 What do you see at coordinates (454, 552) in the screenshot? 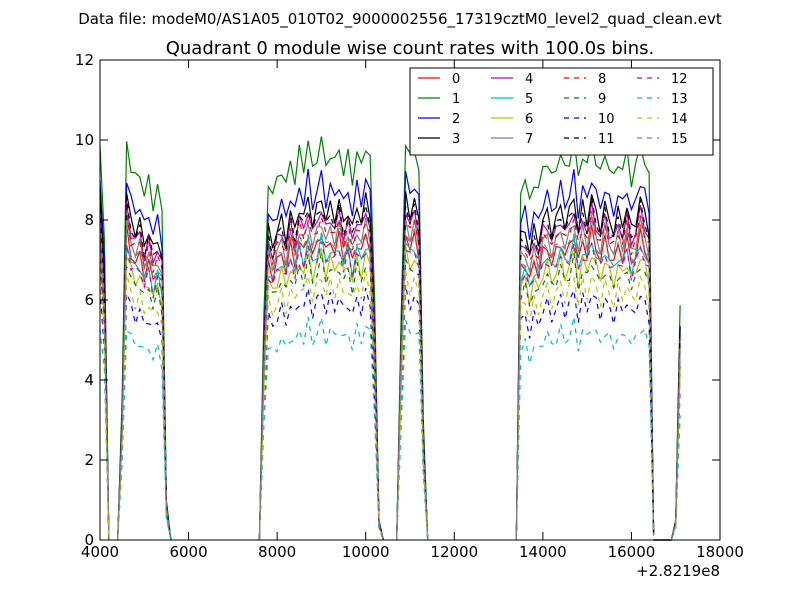
I see `x-tick-label: 12000` at bounding box center [454, 552].